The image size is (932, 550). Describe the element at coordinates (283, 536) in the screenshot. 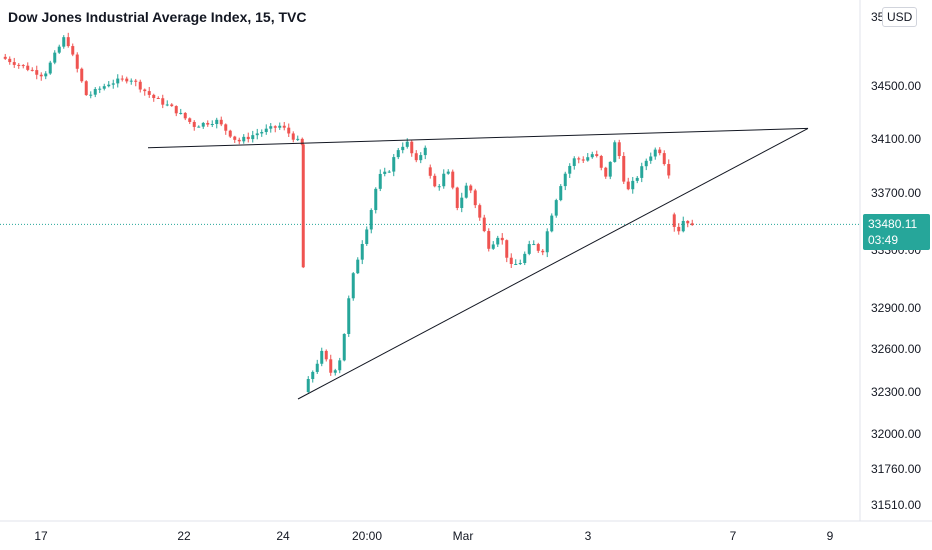

I see `x-tick-label: 24` at that location.